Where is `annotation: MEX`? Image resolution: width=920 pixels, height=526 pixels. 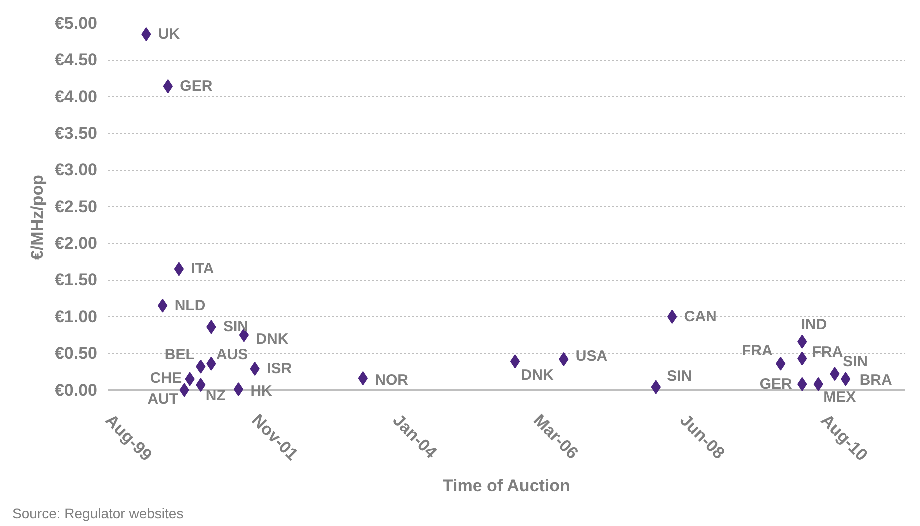
annotation: MEX is located at coordinates (840, 397).